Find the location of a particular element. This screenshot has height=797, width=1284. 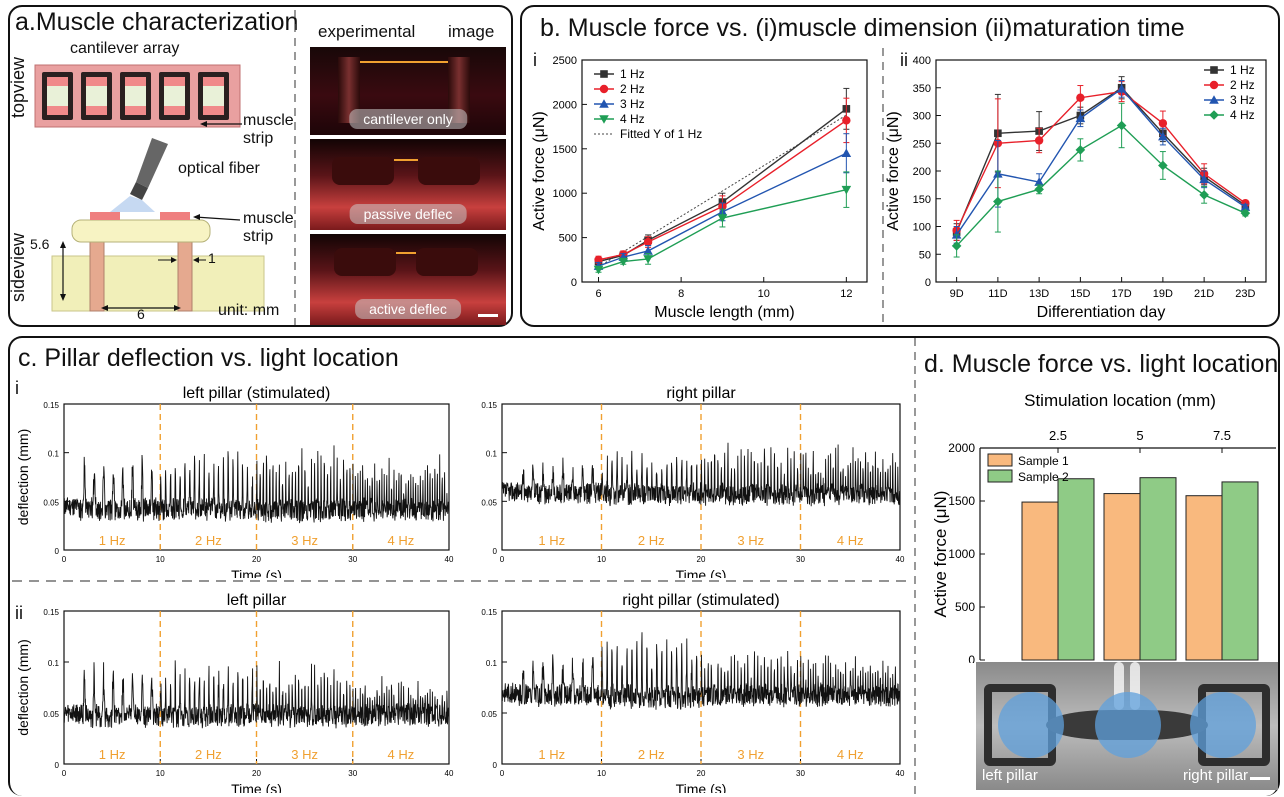

photo-passive-deflection: passive deflec is located at coordinates (408, 184).